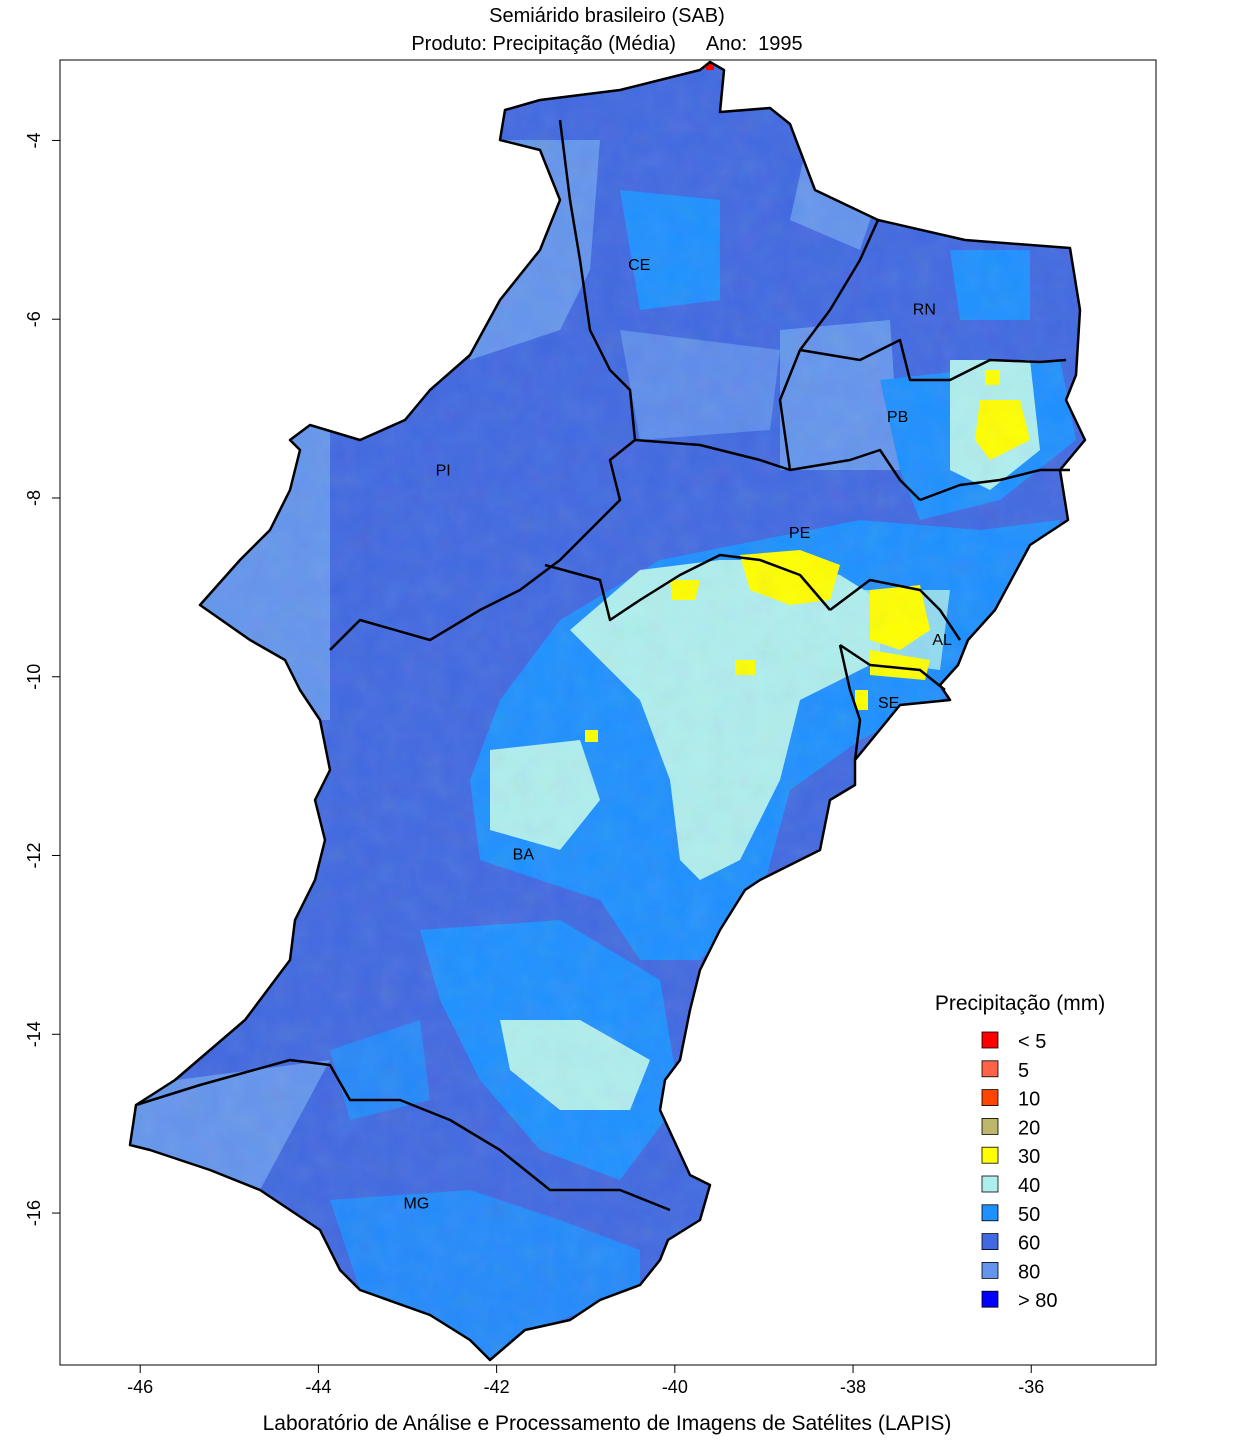 This screenshot has height=1440, width=1240. What do you see at coordinates (443, 470) in the screenshot?
I see `state-label-pi: PI` at bounding box center [443, 470].